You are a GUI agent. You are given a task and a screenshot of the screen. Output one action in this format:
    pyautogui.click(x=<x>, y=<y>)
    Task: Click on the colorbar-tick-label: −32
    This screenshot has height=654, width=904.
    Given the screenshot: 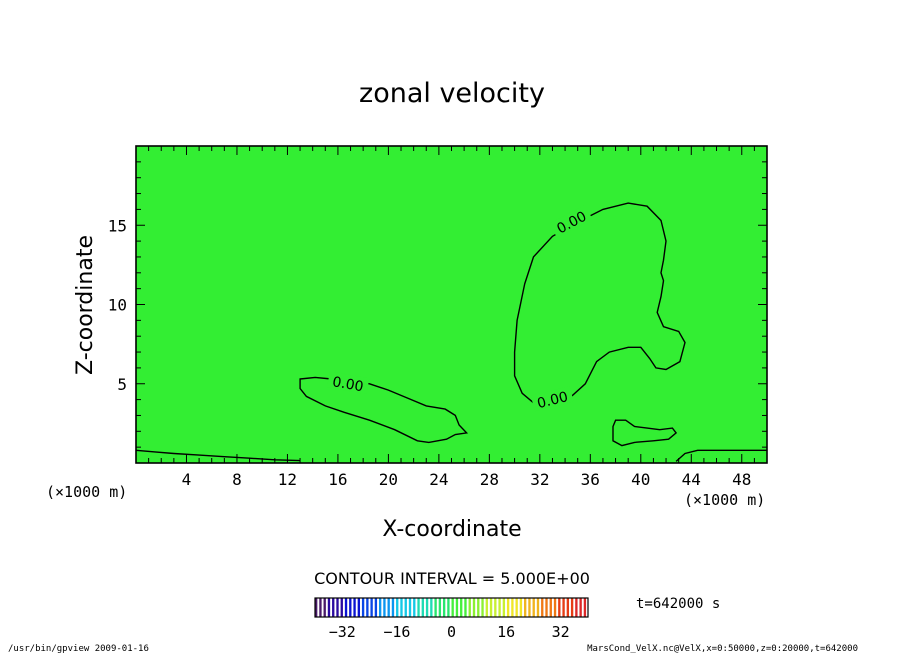 What is the action you would take?
    pyautogui.click(x=342, y=632)
    